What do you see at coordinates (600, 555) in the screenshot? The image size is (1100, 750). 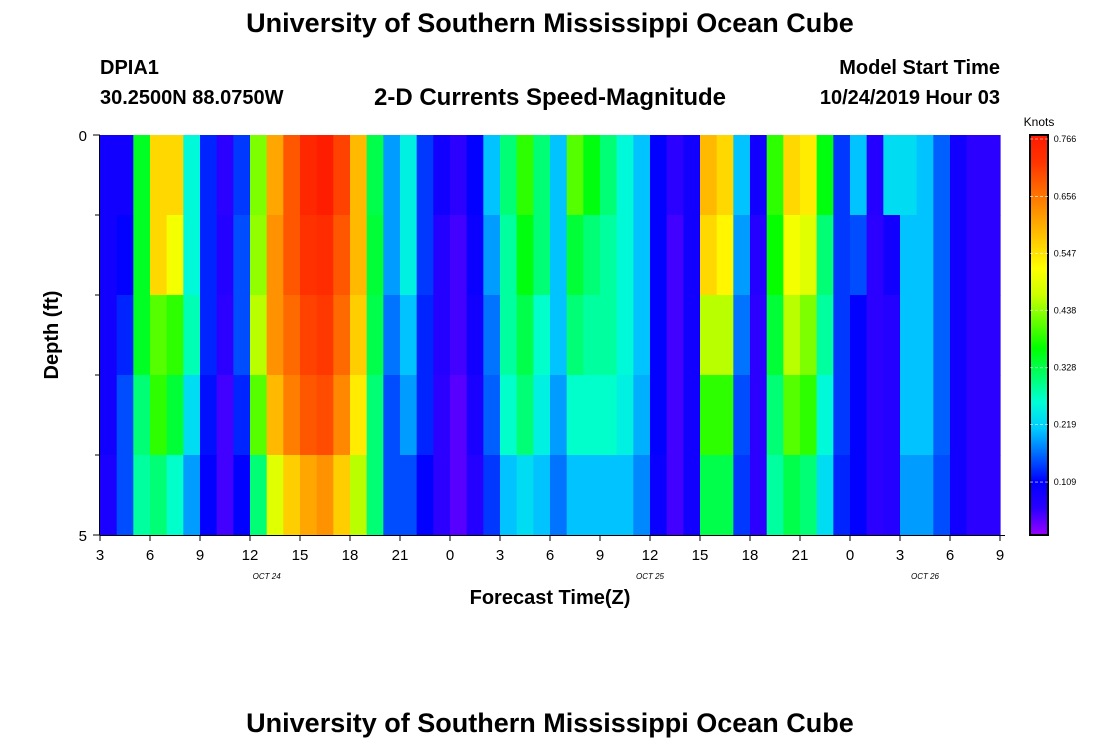 I see `x-tick-label: 9` at bounding box center [600, 555].